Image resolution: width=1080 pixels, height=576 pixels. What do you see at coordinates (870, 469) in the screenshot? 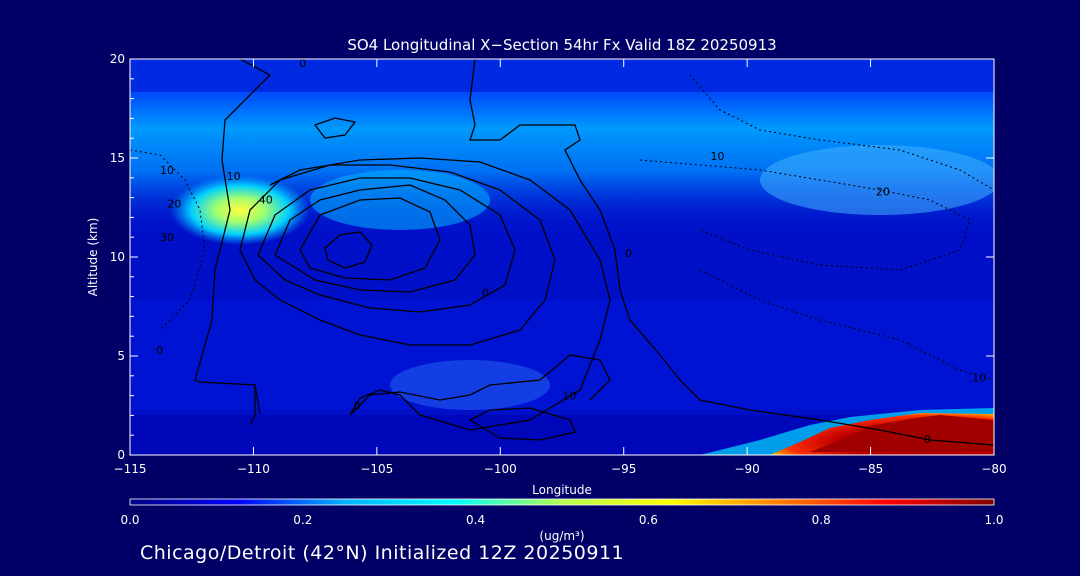
I see `x-tick-label: −85` at bounding box center [870, 469].